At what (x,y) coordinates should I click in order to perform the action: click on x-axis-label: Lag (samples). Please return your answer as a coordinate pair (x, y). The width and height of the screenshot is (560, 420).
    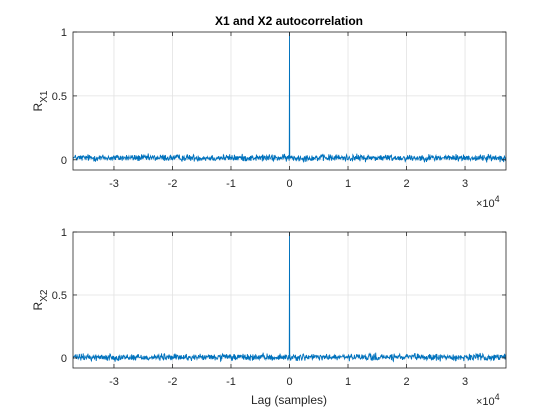
    Looking at the image, I should click on (289, 400).